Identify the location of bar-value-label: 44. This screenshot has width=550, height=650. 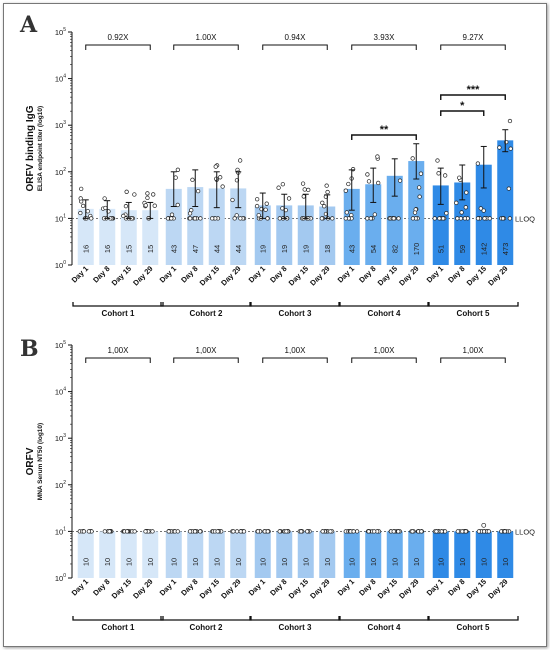
(216, 249).